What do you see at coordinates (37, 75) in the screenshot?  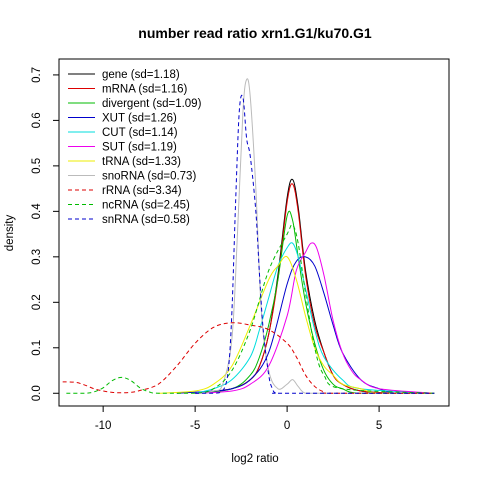 I see `y-tick-label: 0.7` at bounding box center [37, 75].